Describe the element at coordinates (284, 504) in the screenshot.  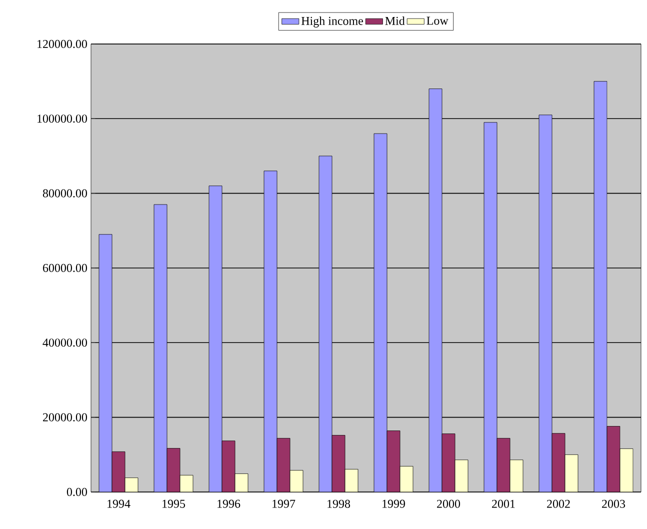
I see `x-tick-label: 1997` at that location.